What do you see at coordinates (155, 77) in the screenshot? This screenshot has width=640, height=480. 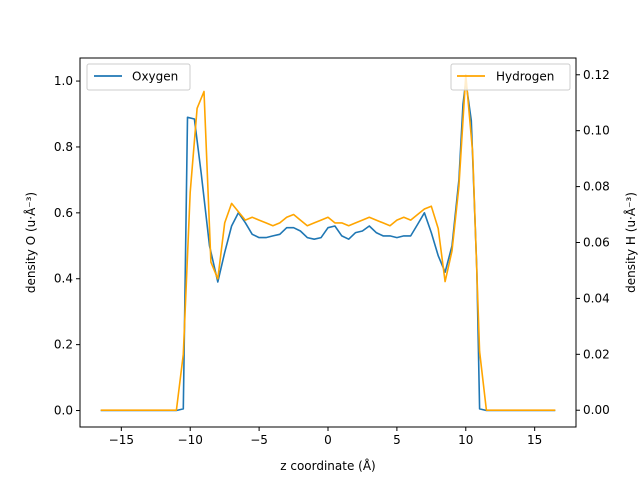 I see `legend-oxygen-label: Oxygen` at bounding box center [155, 77].